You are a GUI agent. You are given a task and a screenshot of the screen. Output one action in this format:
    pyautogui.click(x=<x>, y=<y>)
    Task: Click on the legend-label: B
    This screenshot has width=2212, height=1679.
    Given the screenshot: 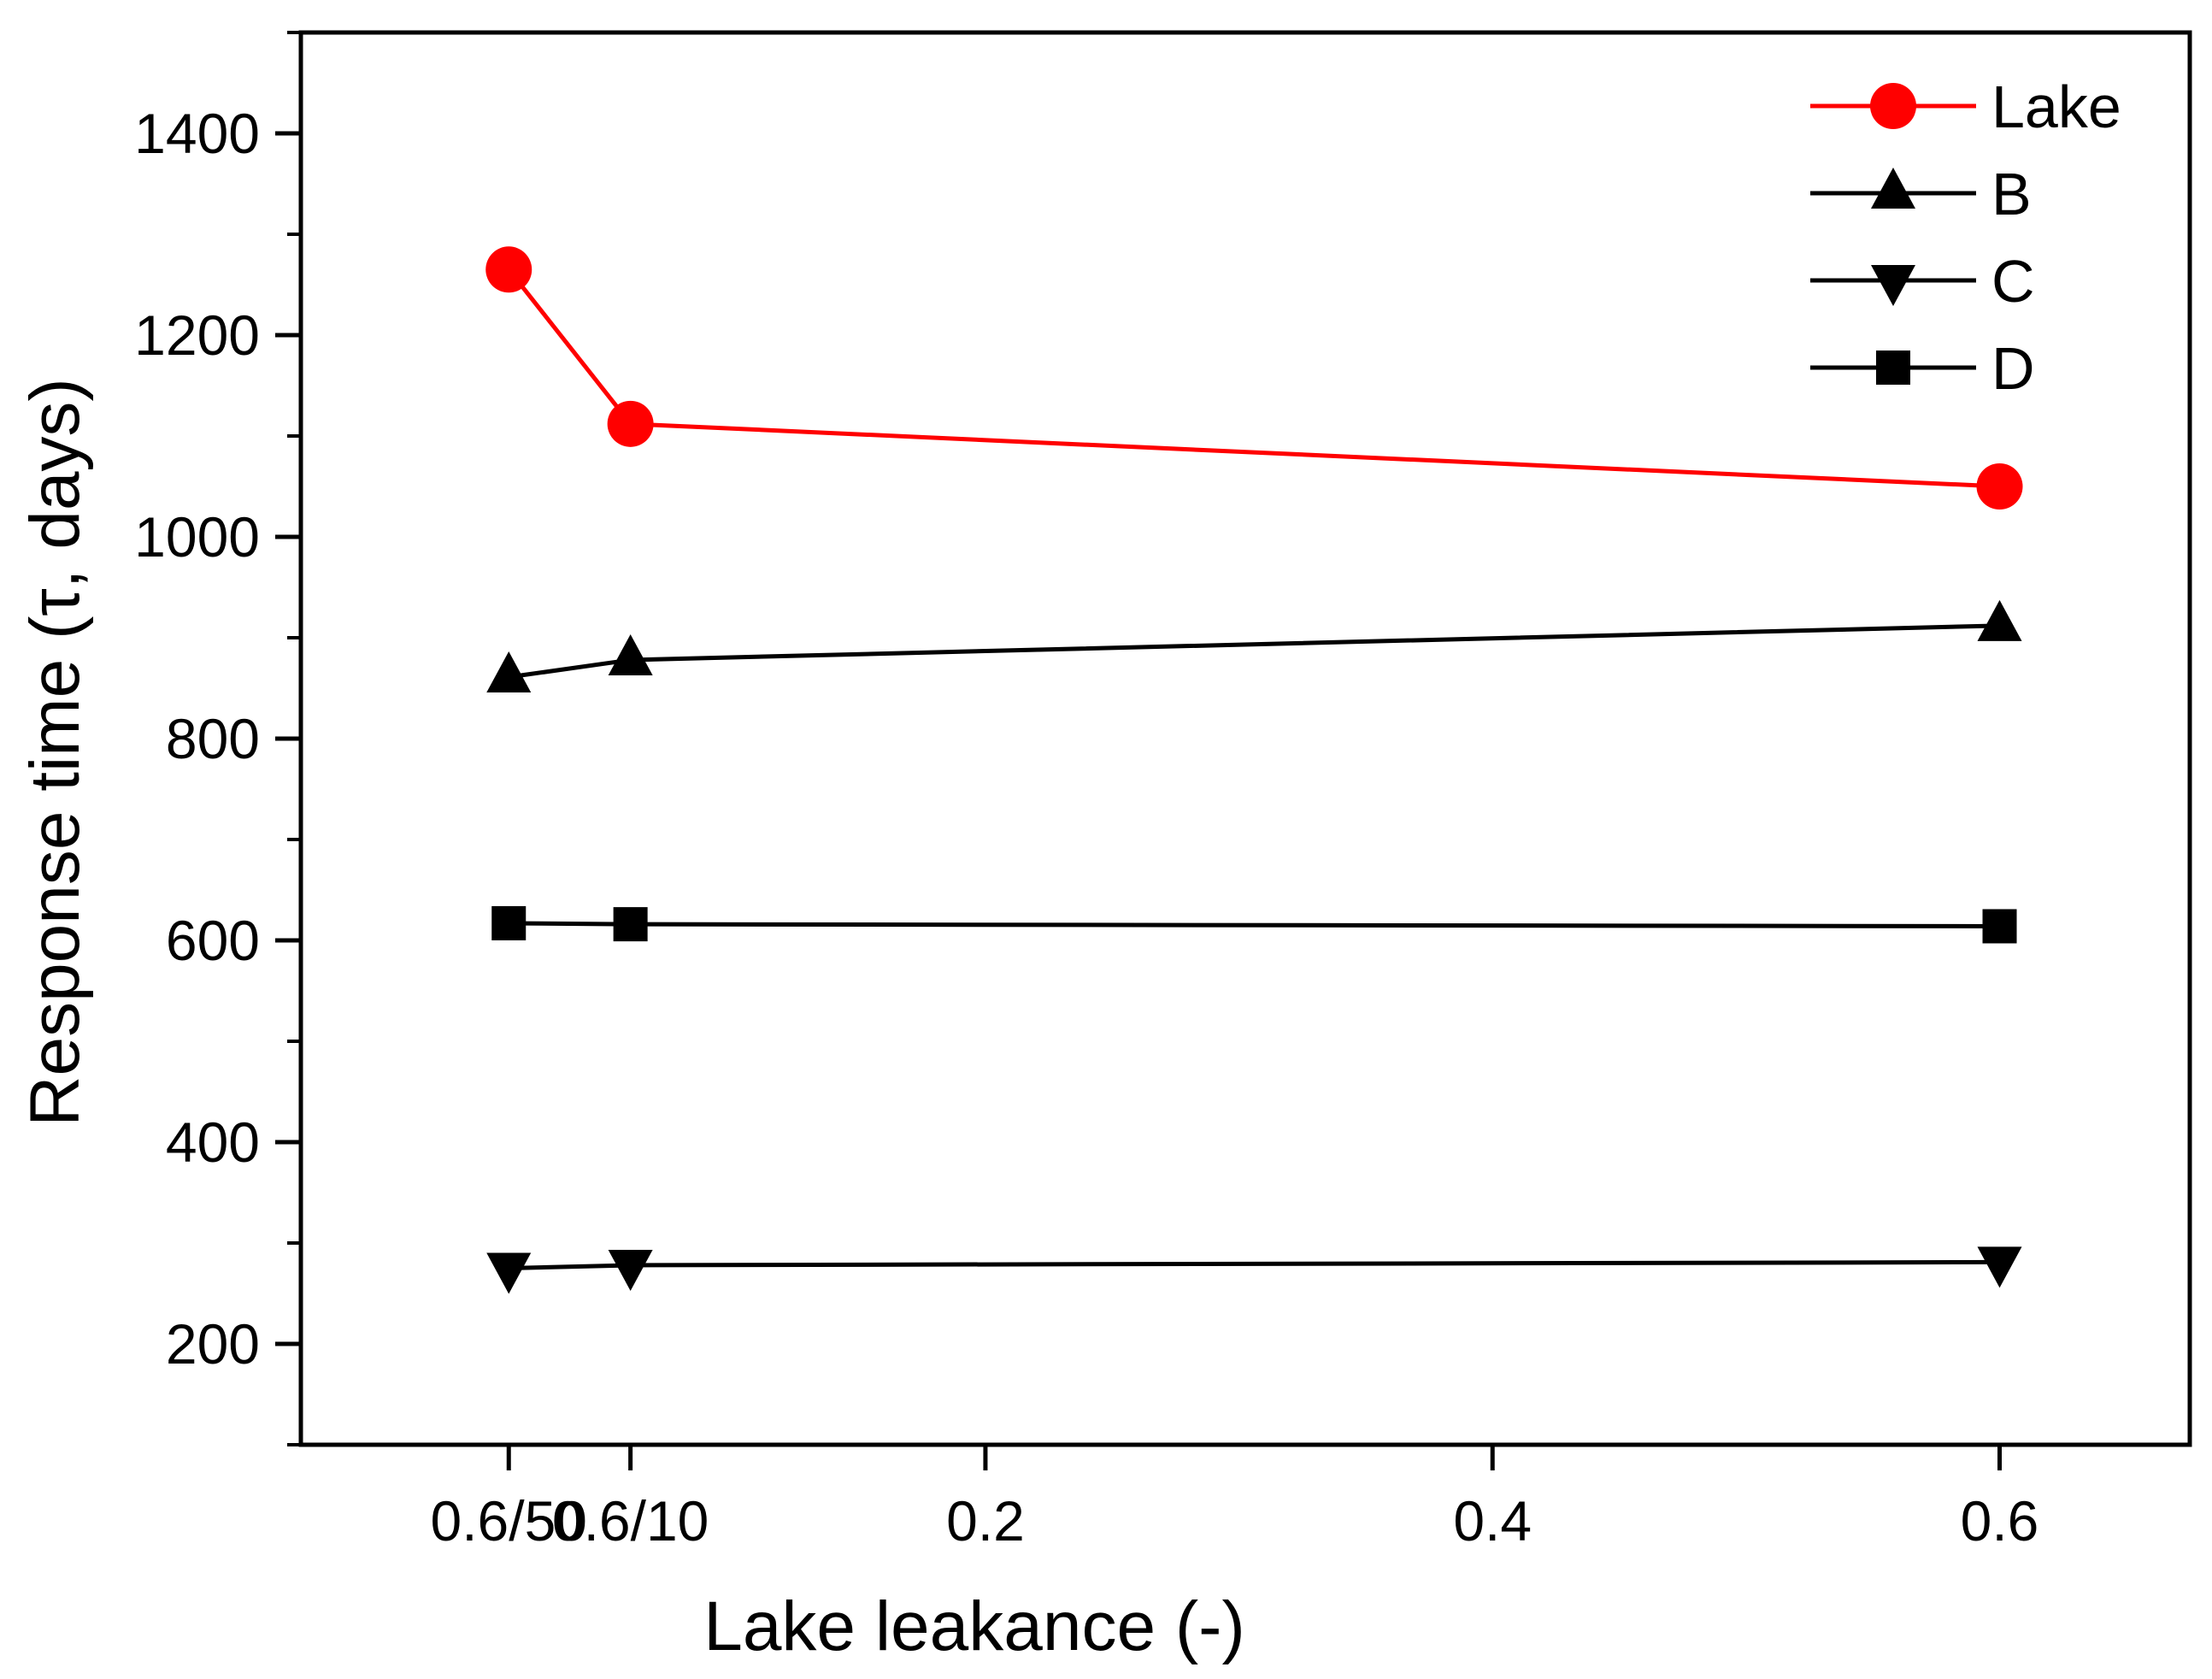 What is the action you would take?
    pyautogui.click(x=2011, y=194)
    